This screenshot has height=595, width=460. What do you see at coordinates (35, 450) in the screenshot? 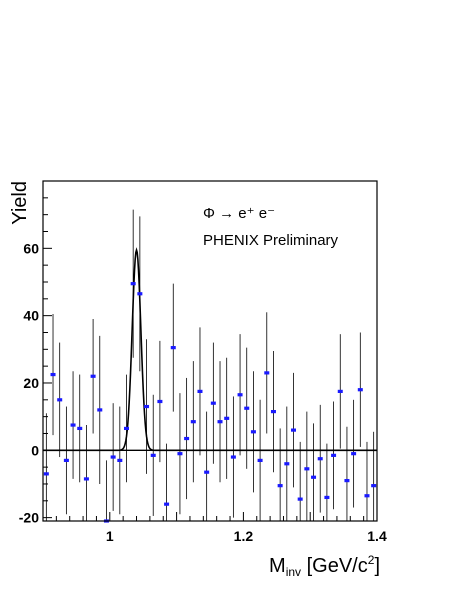
I see `y-tick-label: 0` at bounding box center [35, 450].